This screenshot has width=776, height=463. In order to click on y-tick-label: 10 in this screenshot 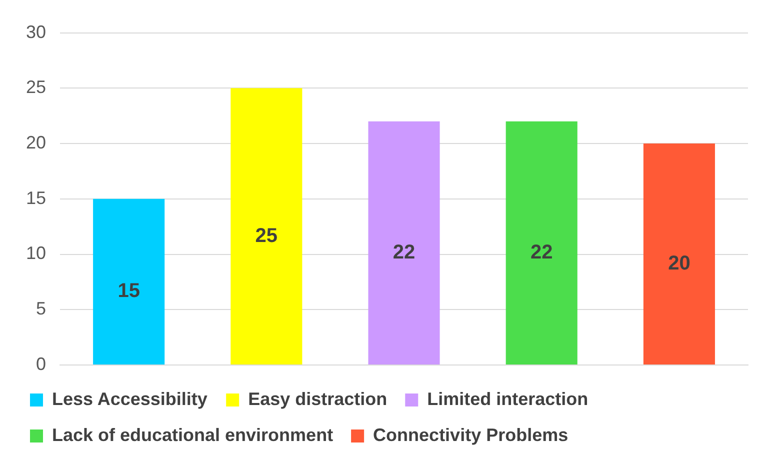, I will do `click(36, 253)`.